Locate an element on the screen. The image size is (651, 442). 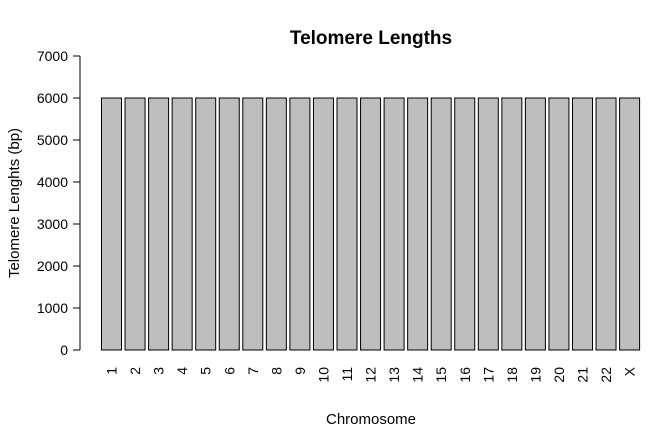
y-tick-label: 1000 is located at coordinates (52, 308).